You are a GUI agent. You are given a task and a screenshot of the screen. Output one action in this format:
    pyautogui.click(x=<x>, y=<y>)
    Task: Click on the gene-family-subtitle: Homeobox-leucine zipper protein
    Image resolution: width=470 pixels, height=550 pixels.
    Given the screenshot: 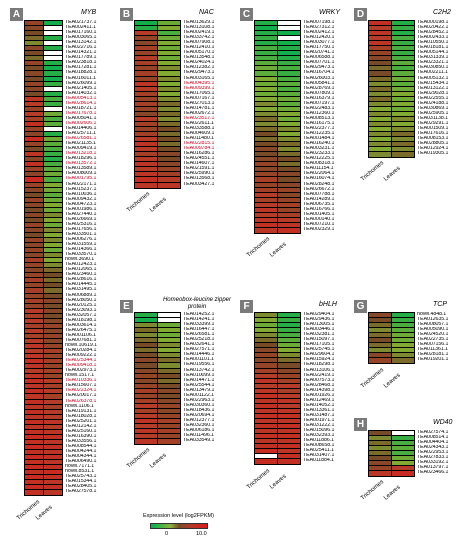 What is the action you would take?
    pyautogui.click(x=197, y=303)
    